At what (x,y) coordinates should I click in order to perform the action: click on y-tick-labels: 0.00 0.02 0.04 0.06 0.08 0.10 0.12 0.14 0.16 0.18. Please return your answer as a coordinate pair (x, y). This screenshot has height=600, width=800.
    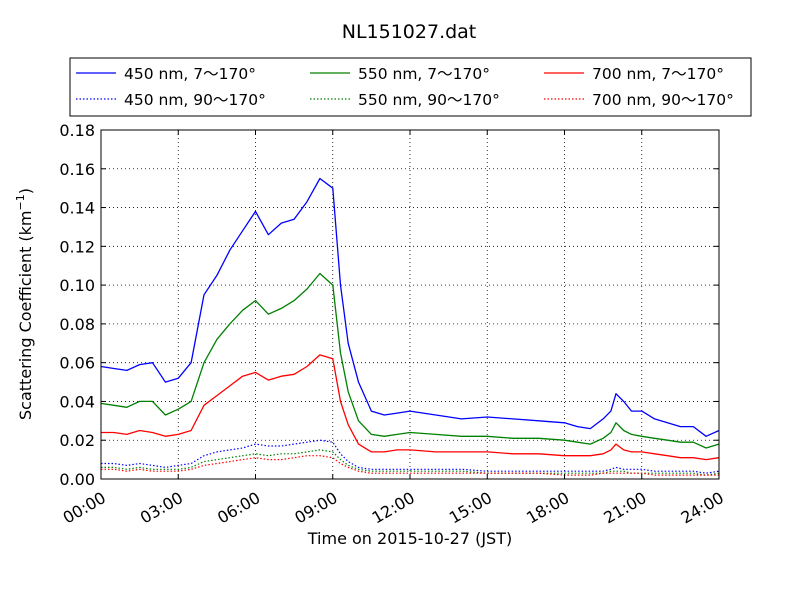
    Looking at the image, I should click on (77, 305).